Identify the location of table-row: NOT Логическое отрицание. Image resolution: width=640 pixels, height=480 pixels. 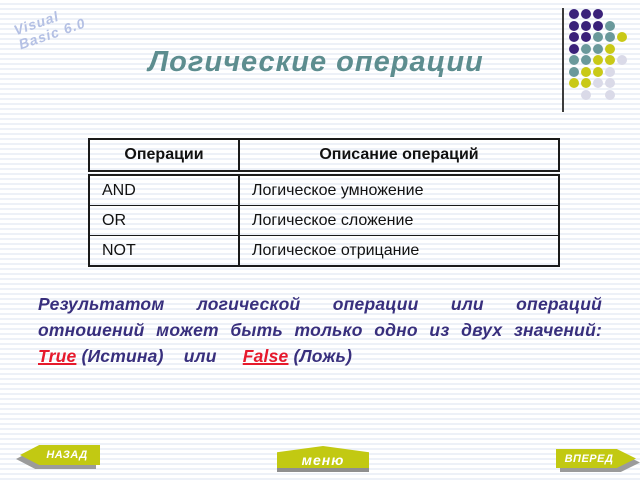
(324, 250).